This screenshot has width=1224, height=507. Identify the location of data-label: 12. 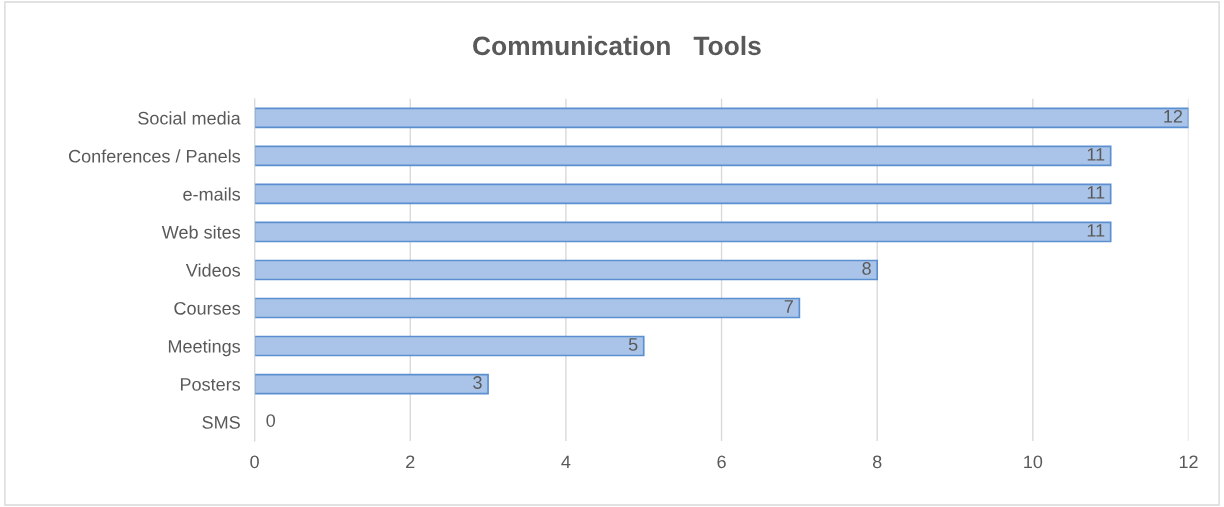
(1173, 116).